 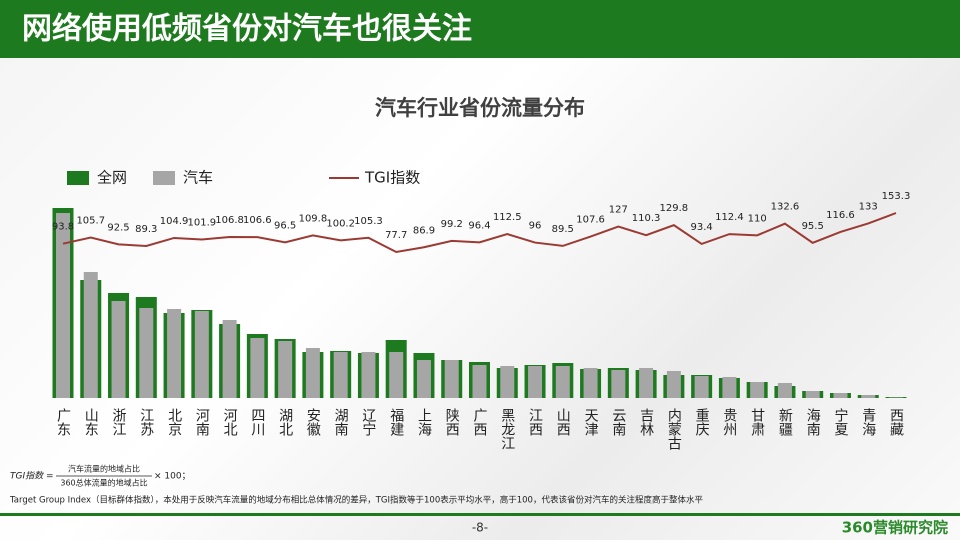 I want to click on x-tick-label: 宁夏, so click(x=840, y=421).